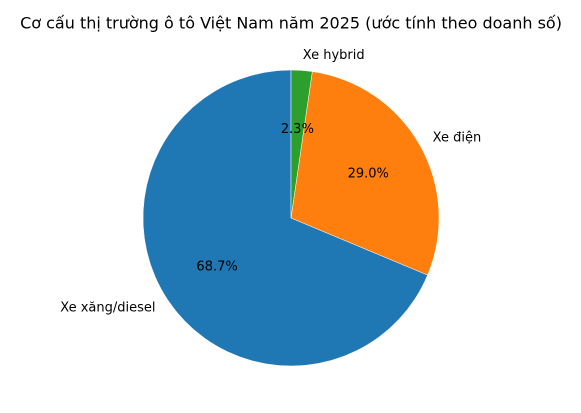 This screenshot has width=581, height=413. What do you see at coordinates (107, 308) in the screenshot?
I see `slice-label: Xe xăng/diesel` at bounding box center [107, 308].